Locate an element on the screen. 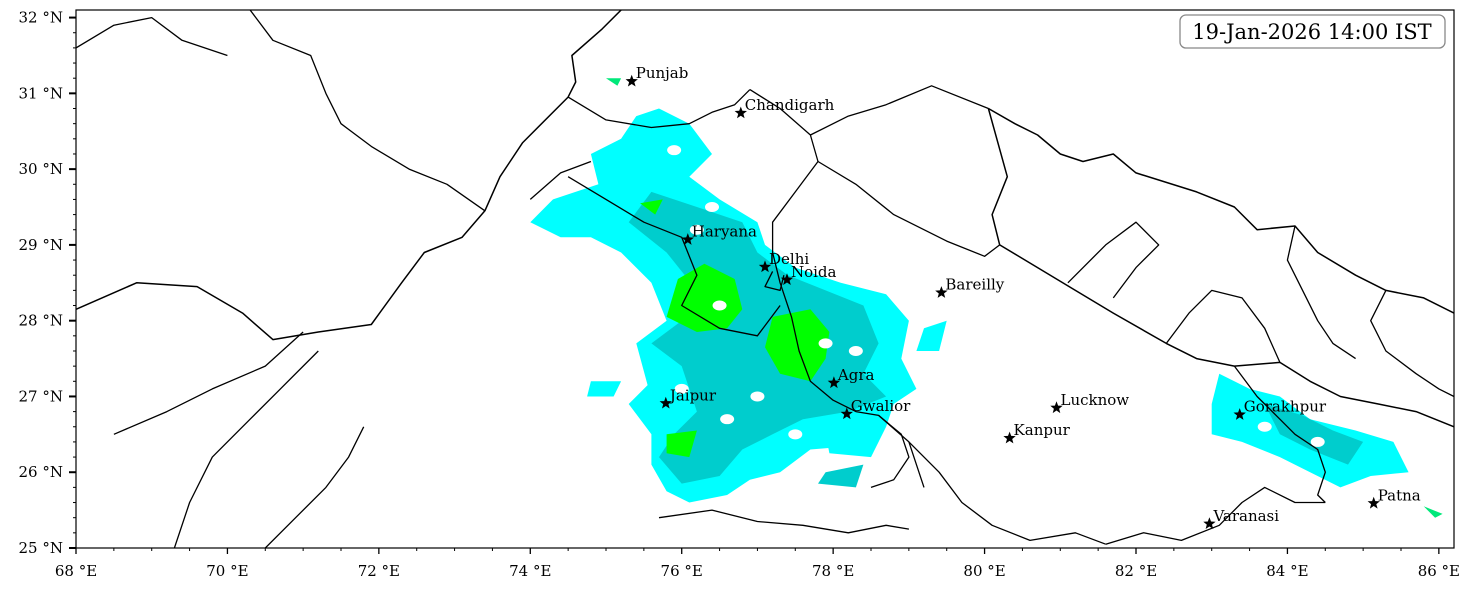 This screenshot has height=591, width=1471. city-label: Kanpur is located at coordinates (1042, 430).